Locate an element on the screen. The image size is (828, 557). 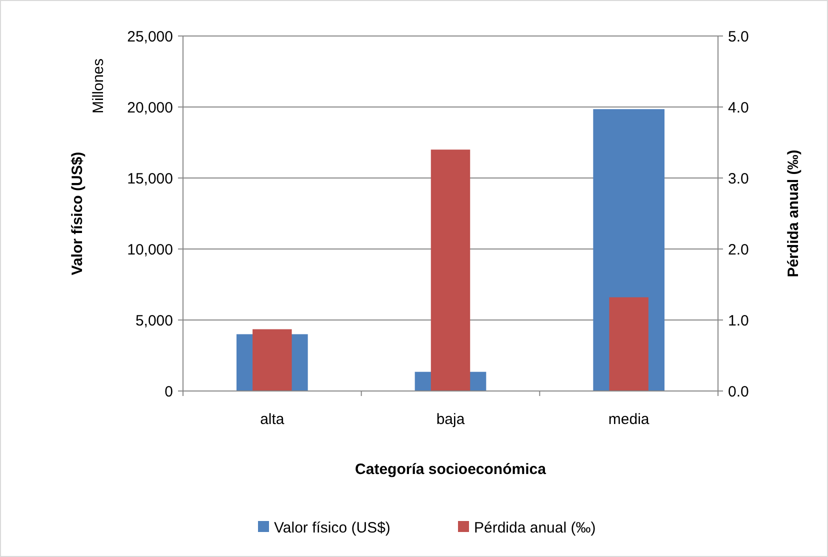
y-tick-label: 10,000 is located at coordinates (150, 249).